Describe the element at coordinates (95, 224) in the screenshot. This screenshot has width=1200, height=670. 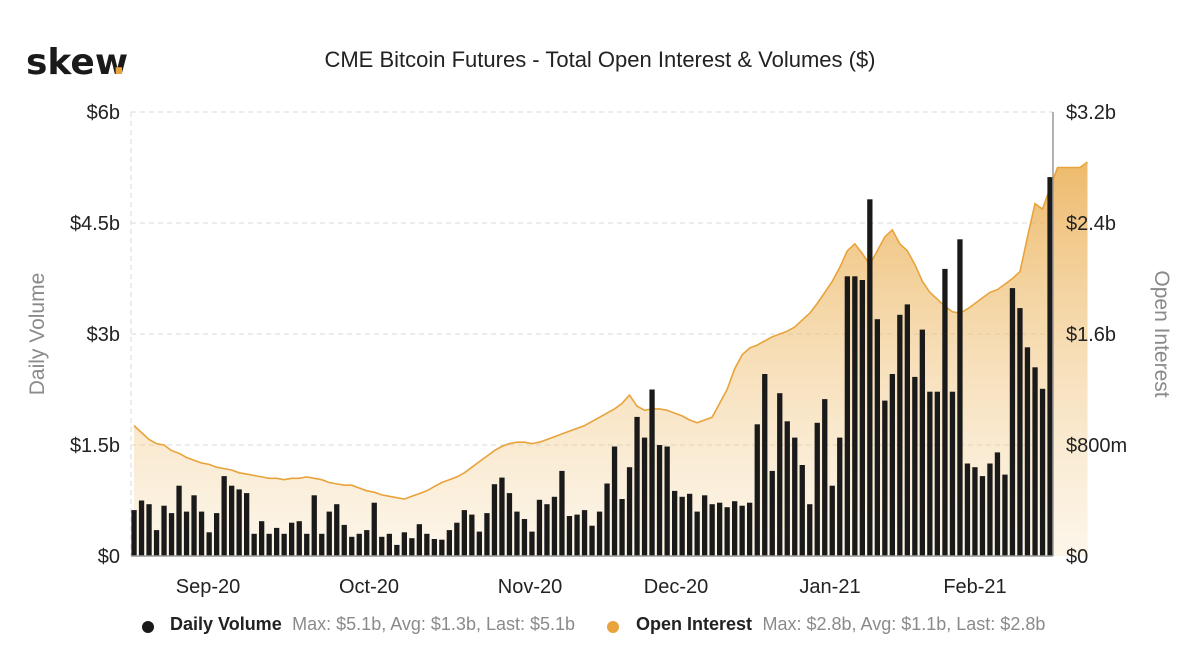
I see `y-left-tick: $4.5b` at that location.